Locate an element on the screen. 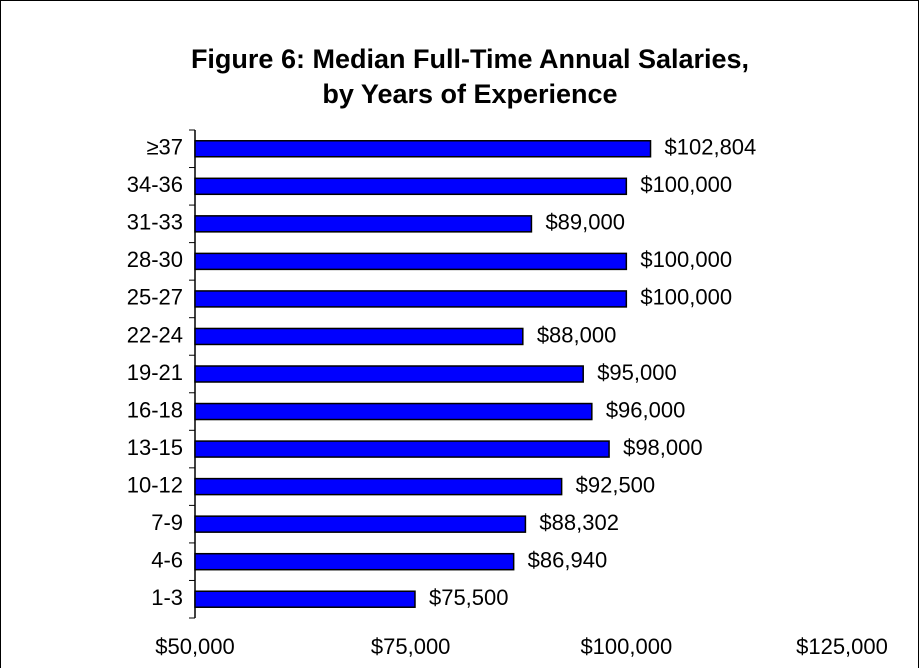 This screenshot has width=920, height=668. y-tick-label: 7-9 is located at coordinates (167, 522).